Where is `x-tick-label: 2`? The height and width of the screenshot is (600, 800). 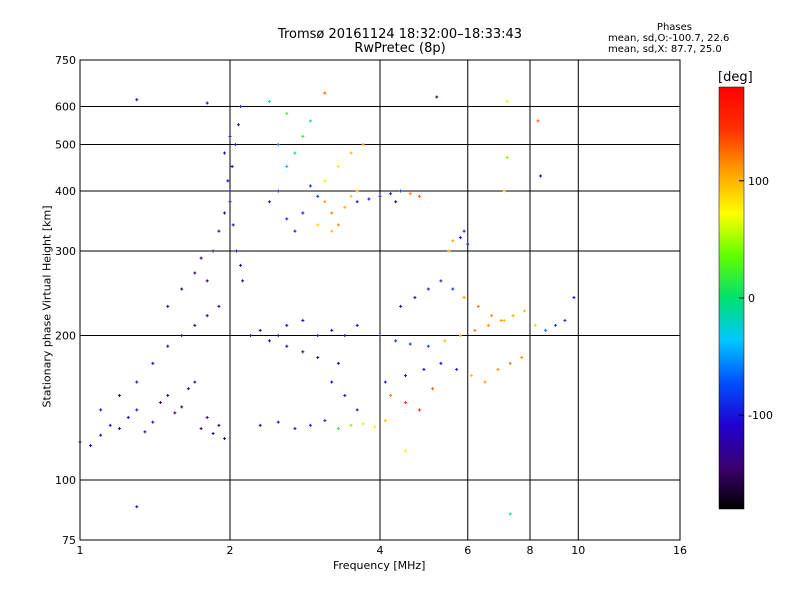
x-tick-label: 2 is located at coordinates (230, 550).